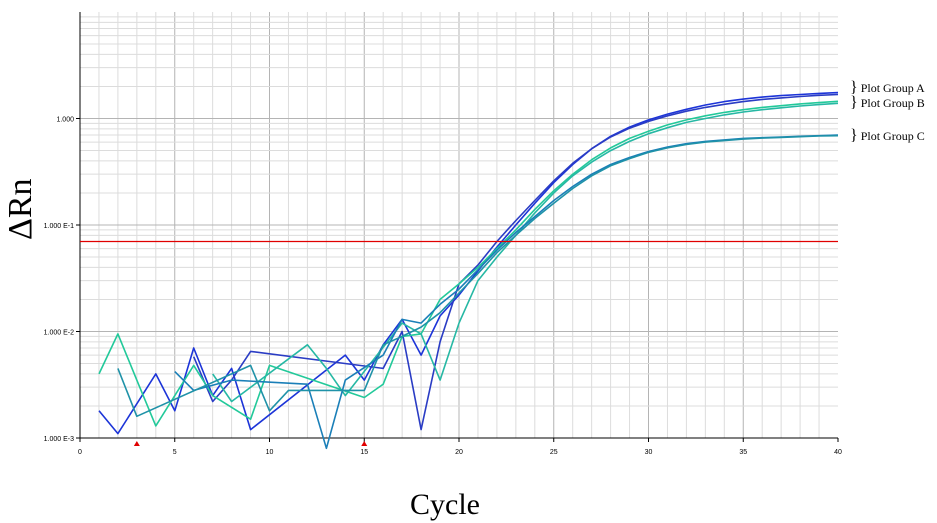  I want to click on legend-label: Plot Group A, so click(892, 88).